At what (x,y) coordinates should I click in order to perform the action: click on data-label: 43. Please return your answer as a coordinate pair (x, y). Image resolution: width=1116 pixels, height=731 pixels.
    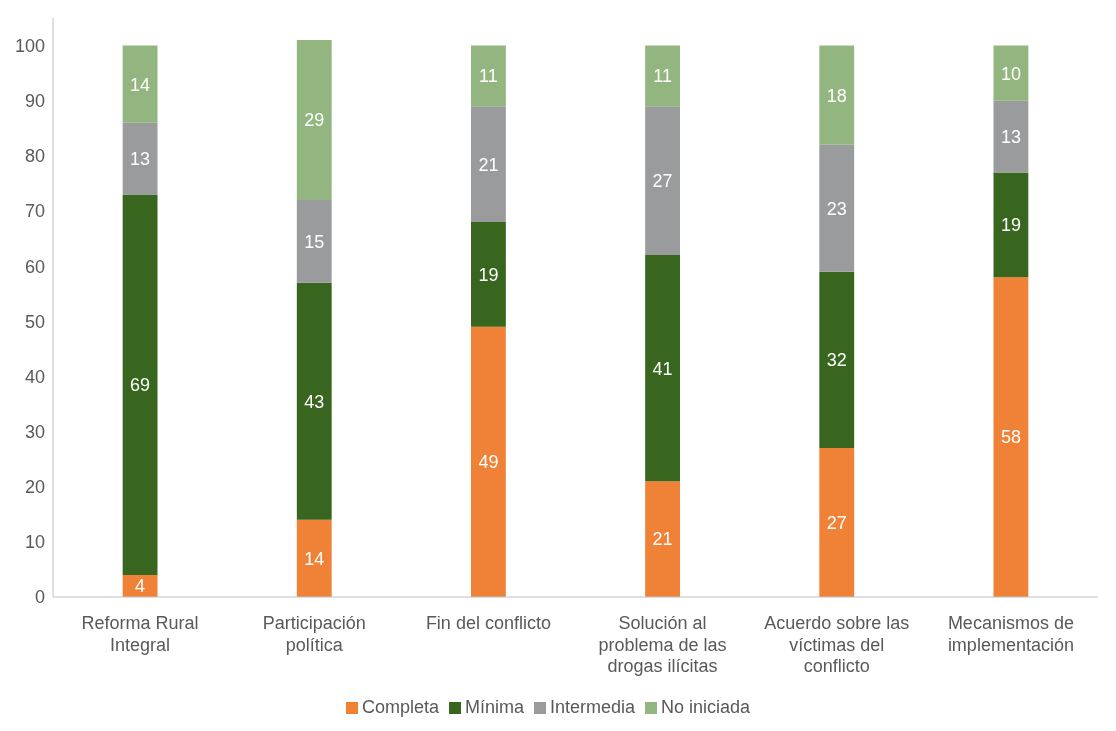
    Looking at the image, I should click on (314, 401).